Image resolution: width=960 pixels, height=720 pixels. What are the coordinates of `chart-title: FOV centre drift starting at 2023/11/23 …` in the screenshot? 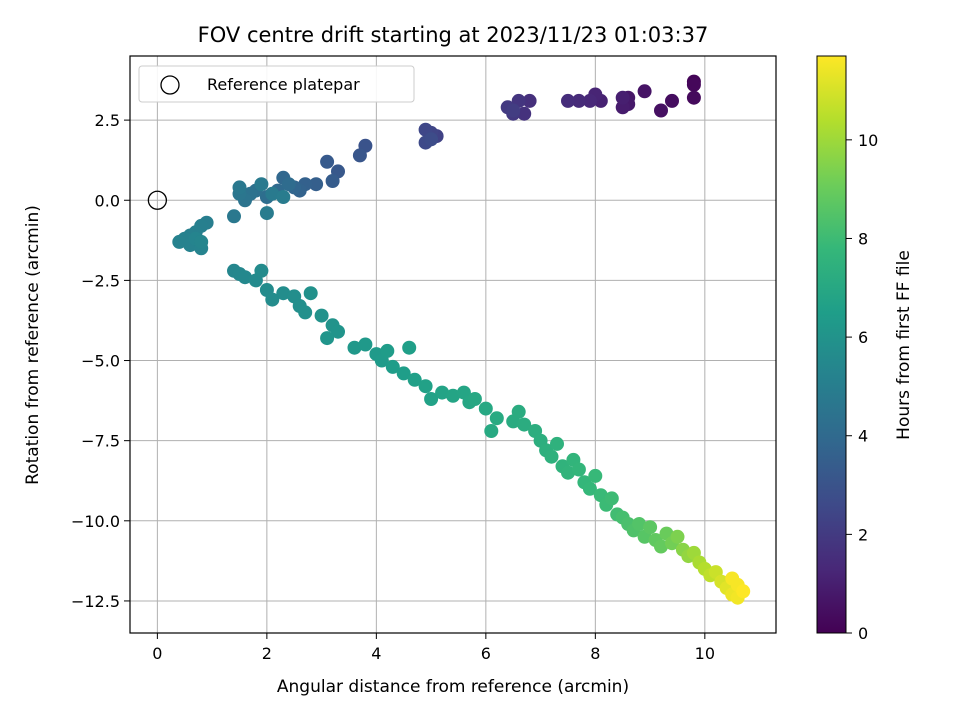 It's located at (453, 35).